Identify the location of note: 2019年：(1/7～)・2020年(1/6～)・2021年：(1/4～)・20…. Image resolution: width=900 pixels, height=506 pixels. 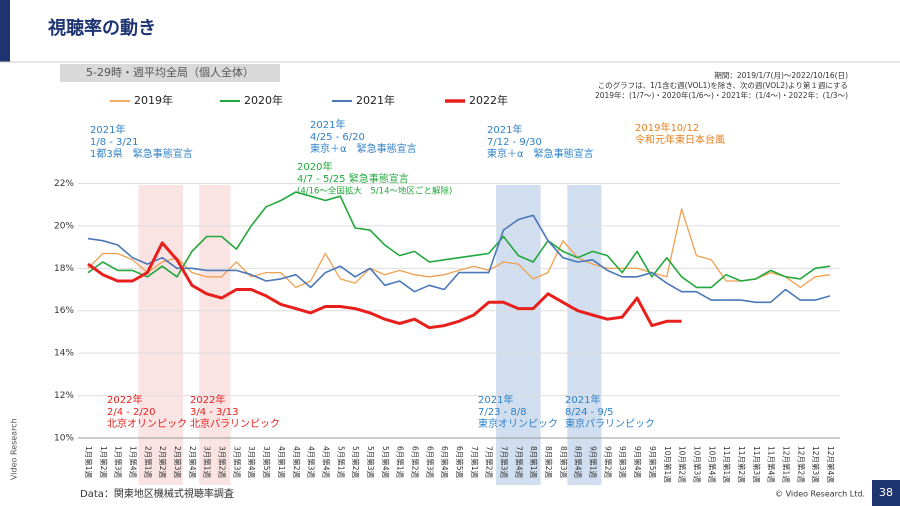
(721, 95).